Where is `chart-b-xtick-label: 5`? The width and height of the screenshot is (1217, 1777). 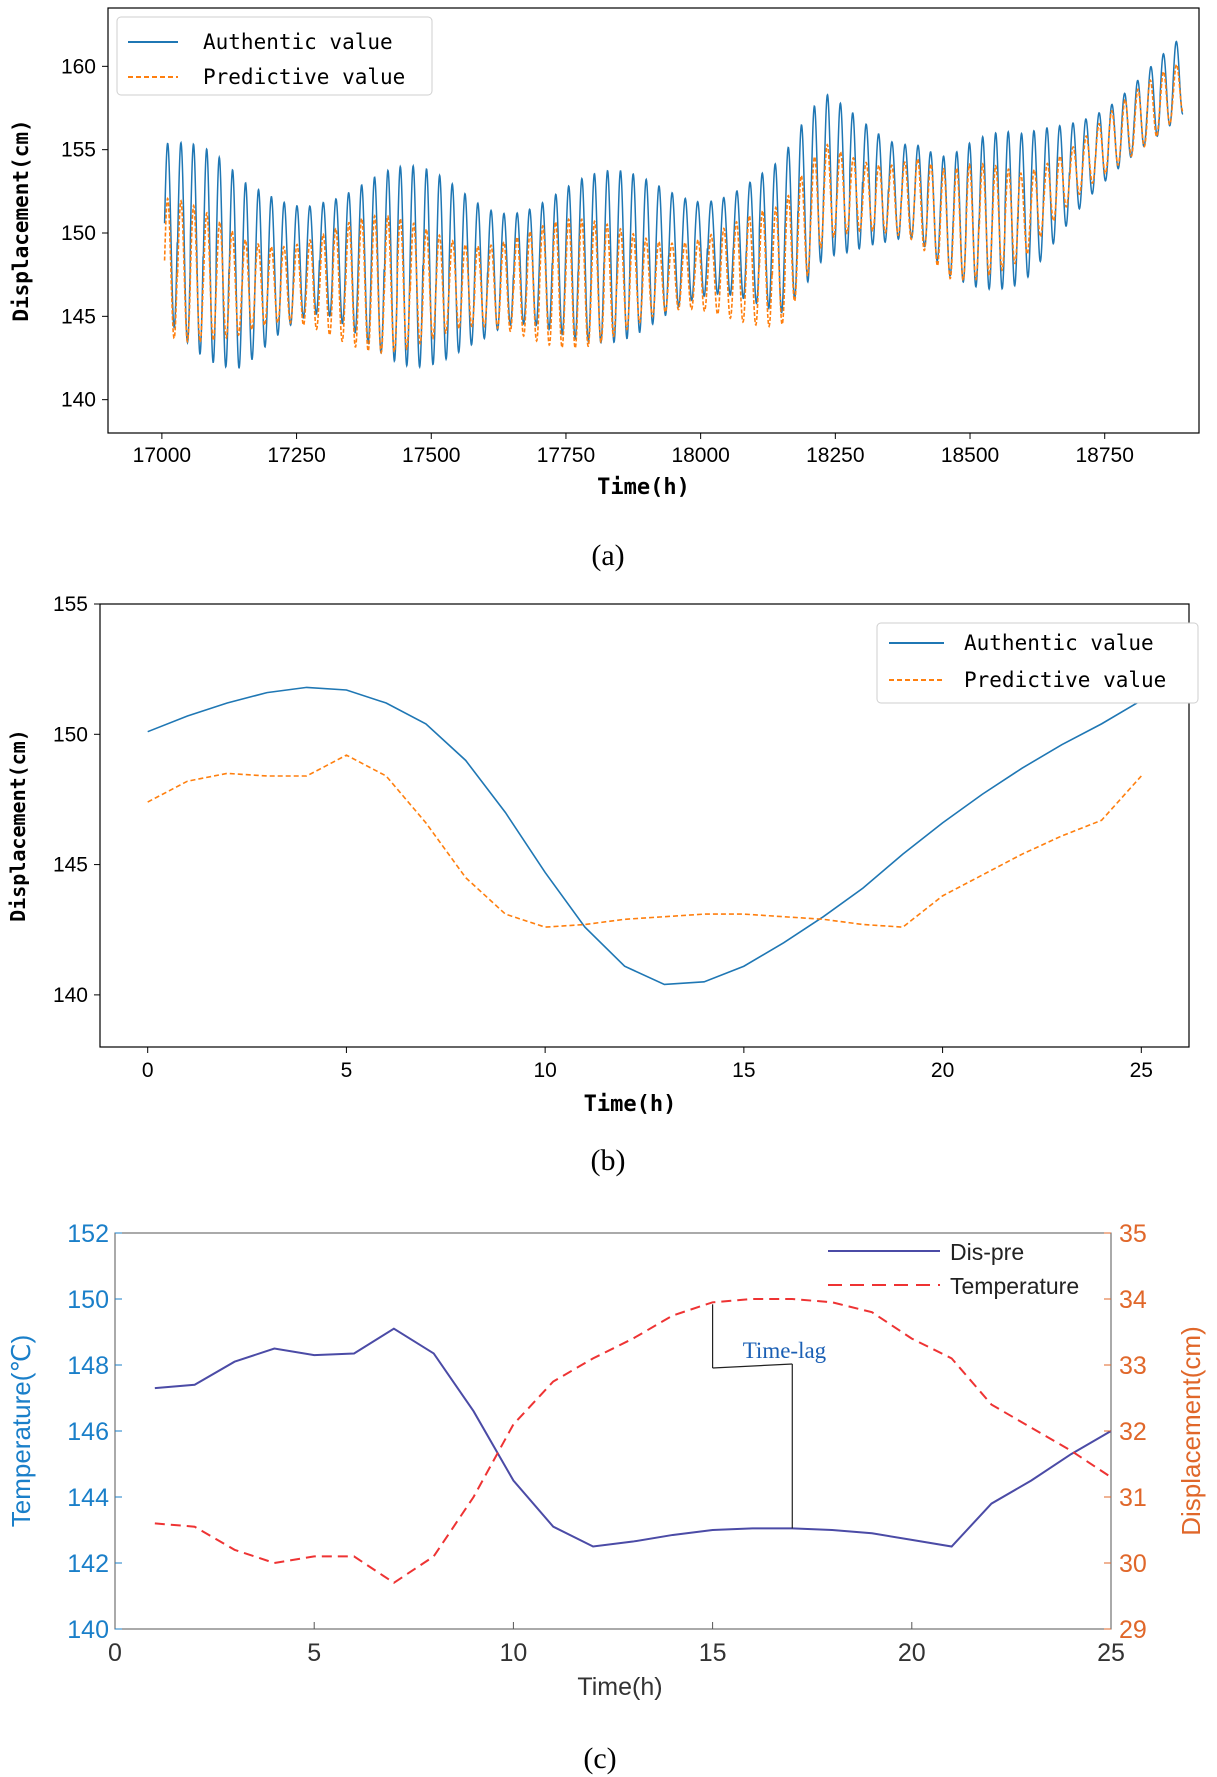 chart-b-xtick-label: 5 is located at coordinates (347, 1070).